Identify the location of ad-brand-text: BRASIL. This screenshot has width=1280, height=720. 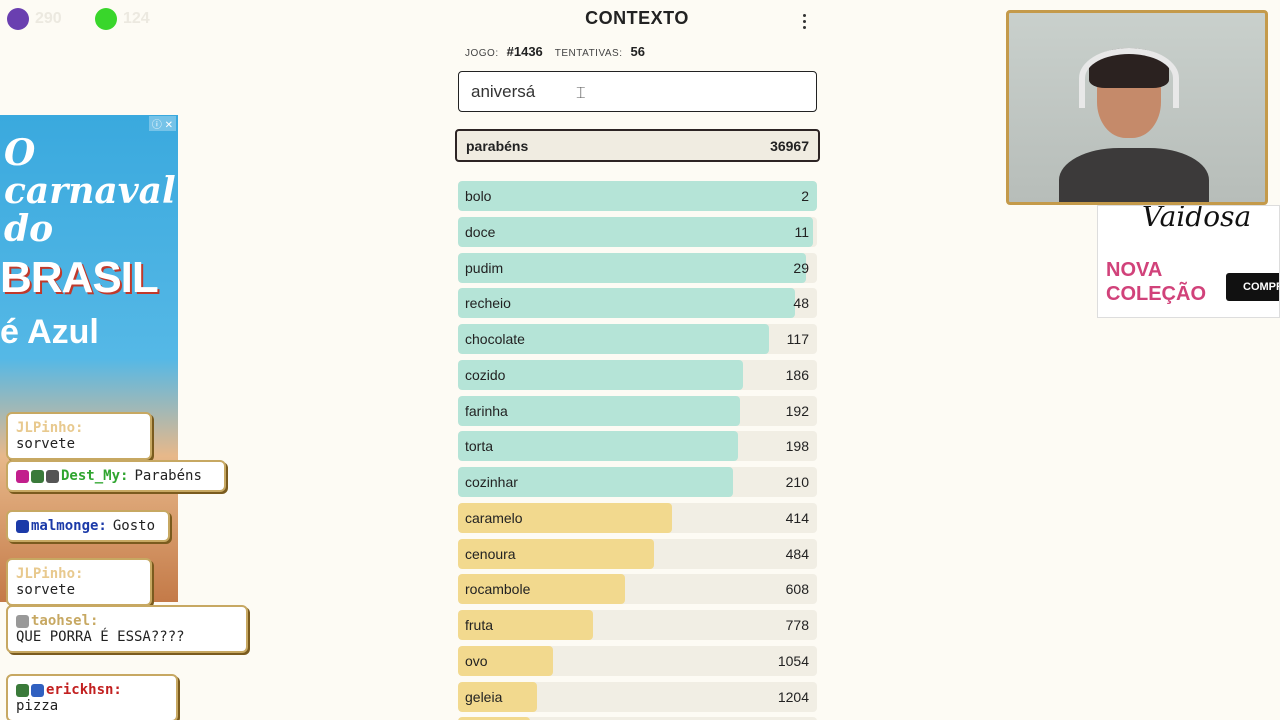
(79, 277).